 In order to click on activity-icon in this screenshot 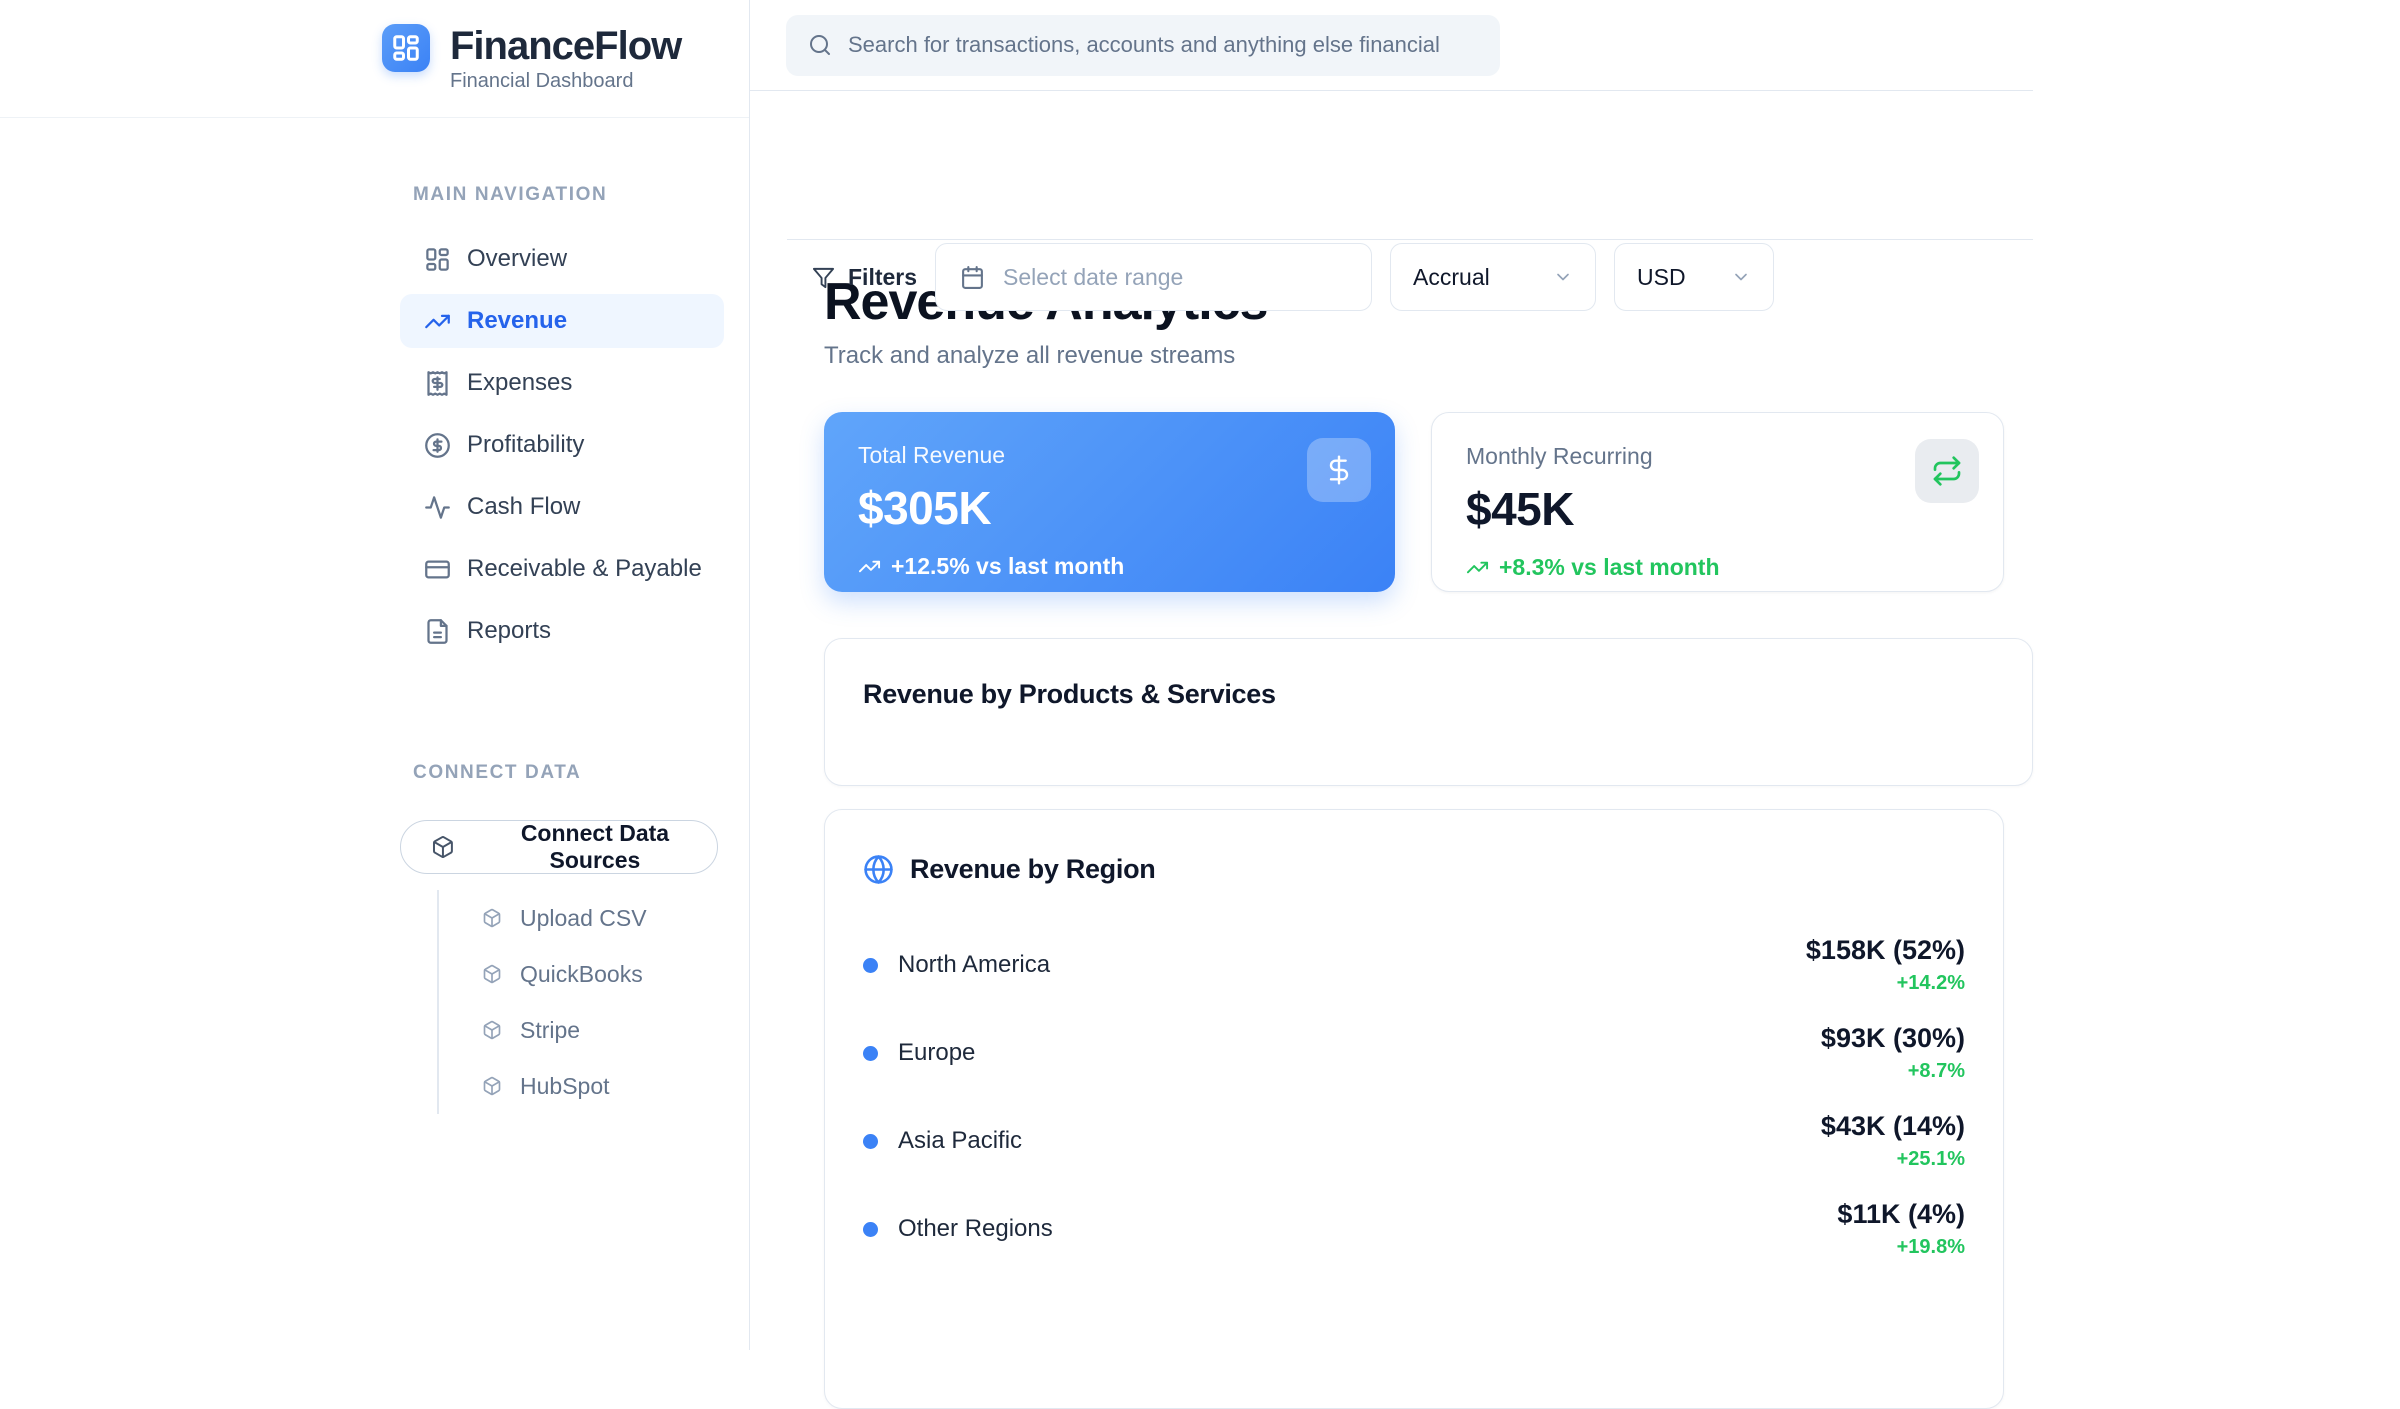, I will do `click(437, 507)`.